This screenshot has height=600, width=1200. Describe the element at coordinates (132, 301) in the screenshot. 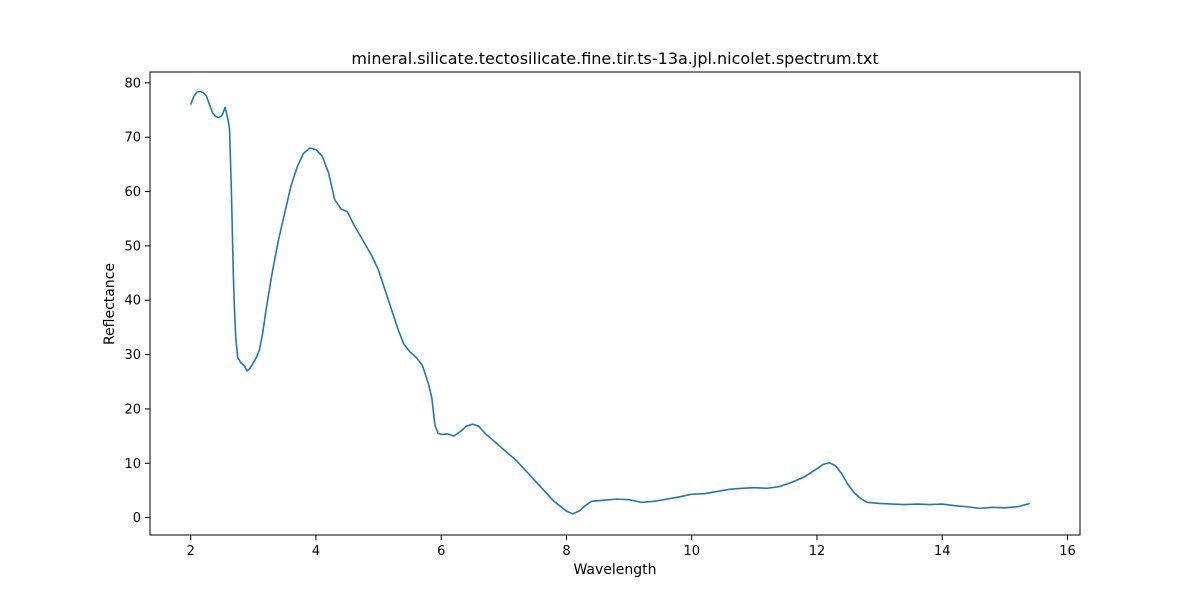

I see `y-tick-label: 40` at that location.